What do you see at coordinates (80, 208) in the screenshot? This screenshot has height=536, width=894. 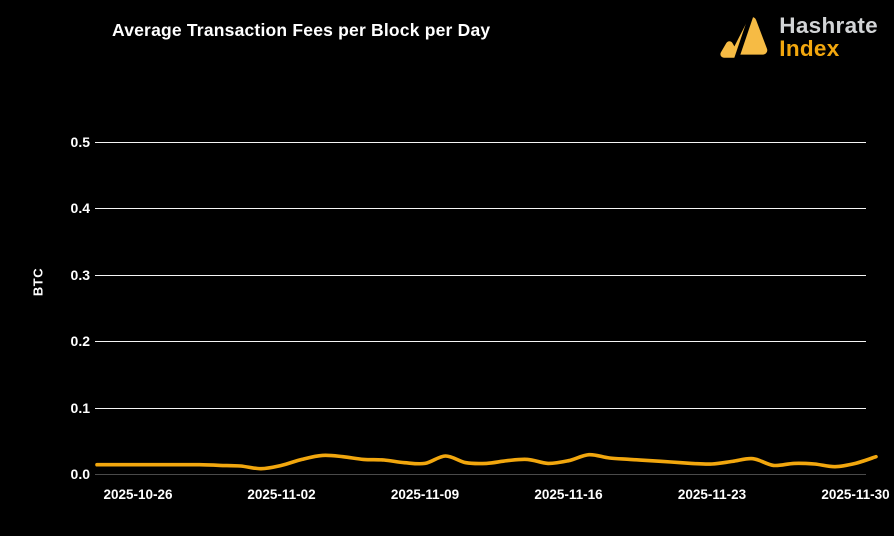 I see `y-tick-label: 0.4` at bounding box center [80, 208].